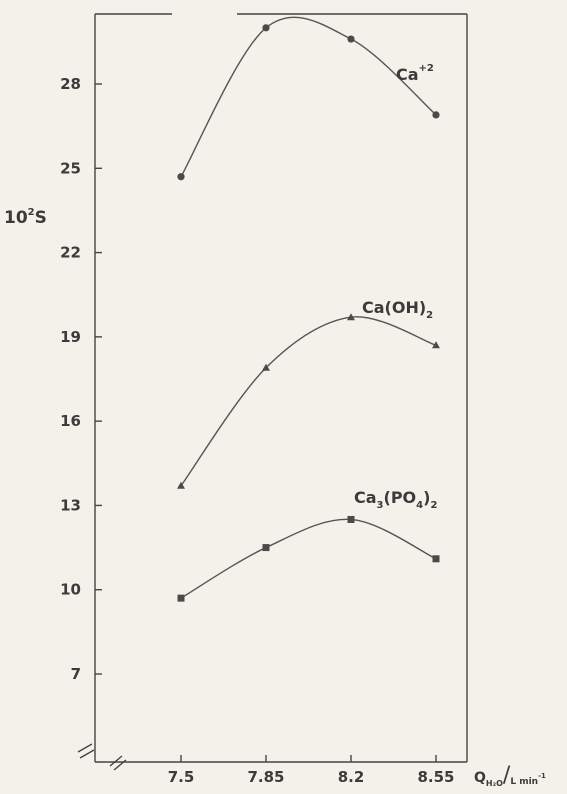 The image size is (567, 794). I want to click on y-axis-ticks: 7 10 13 16 19 22 25 28, so click(81, 379).